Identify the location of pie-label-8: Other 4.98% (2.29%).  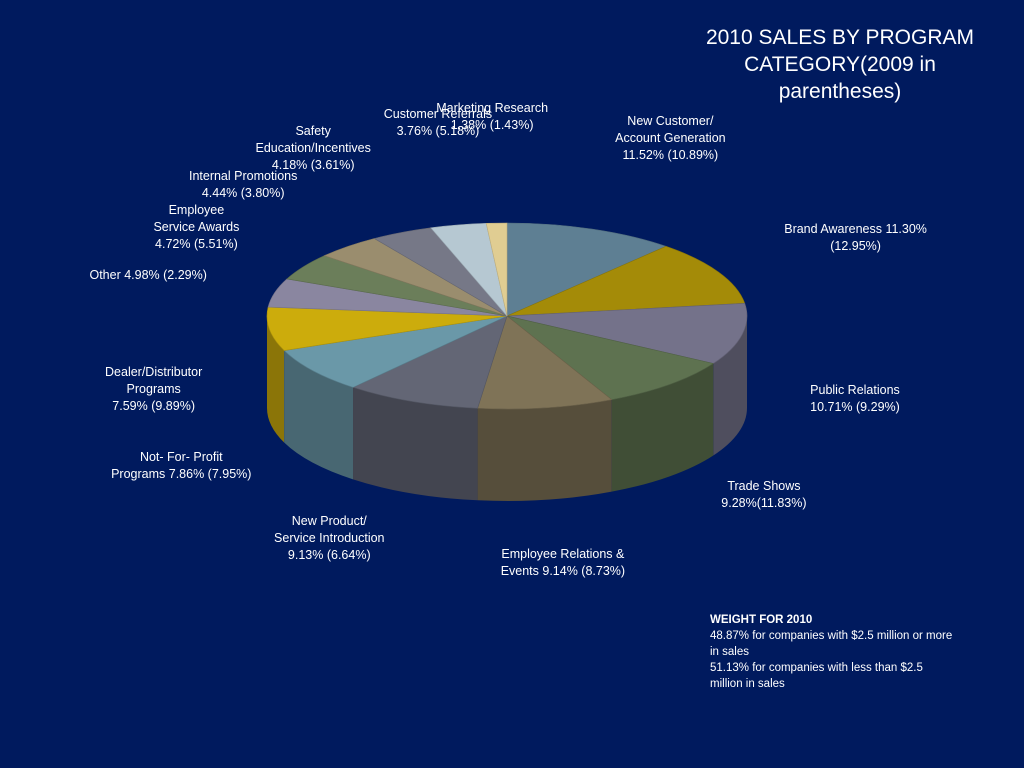
(147, 275).